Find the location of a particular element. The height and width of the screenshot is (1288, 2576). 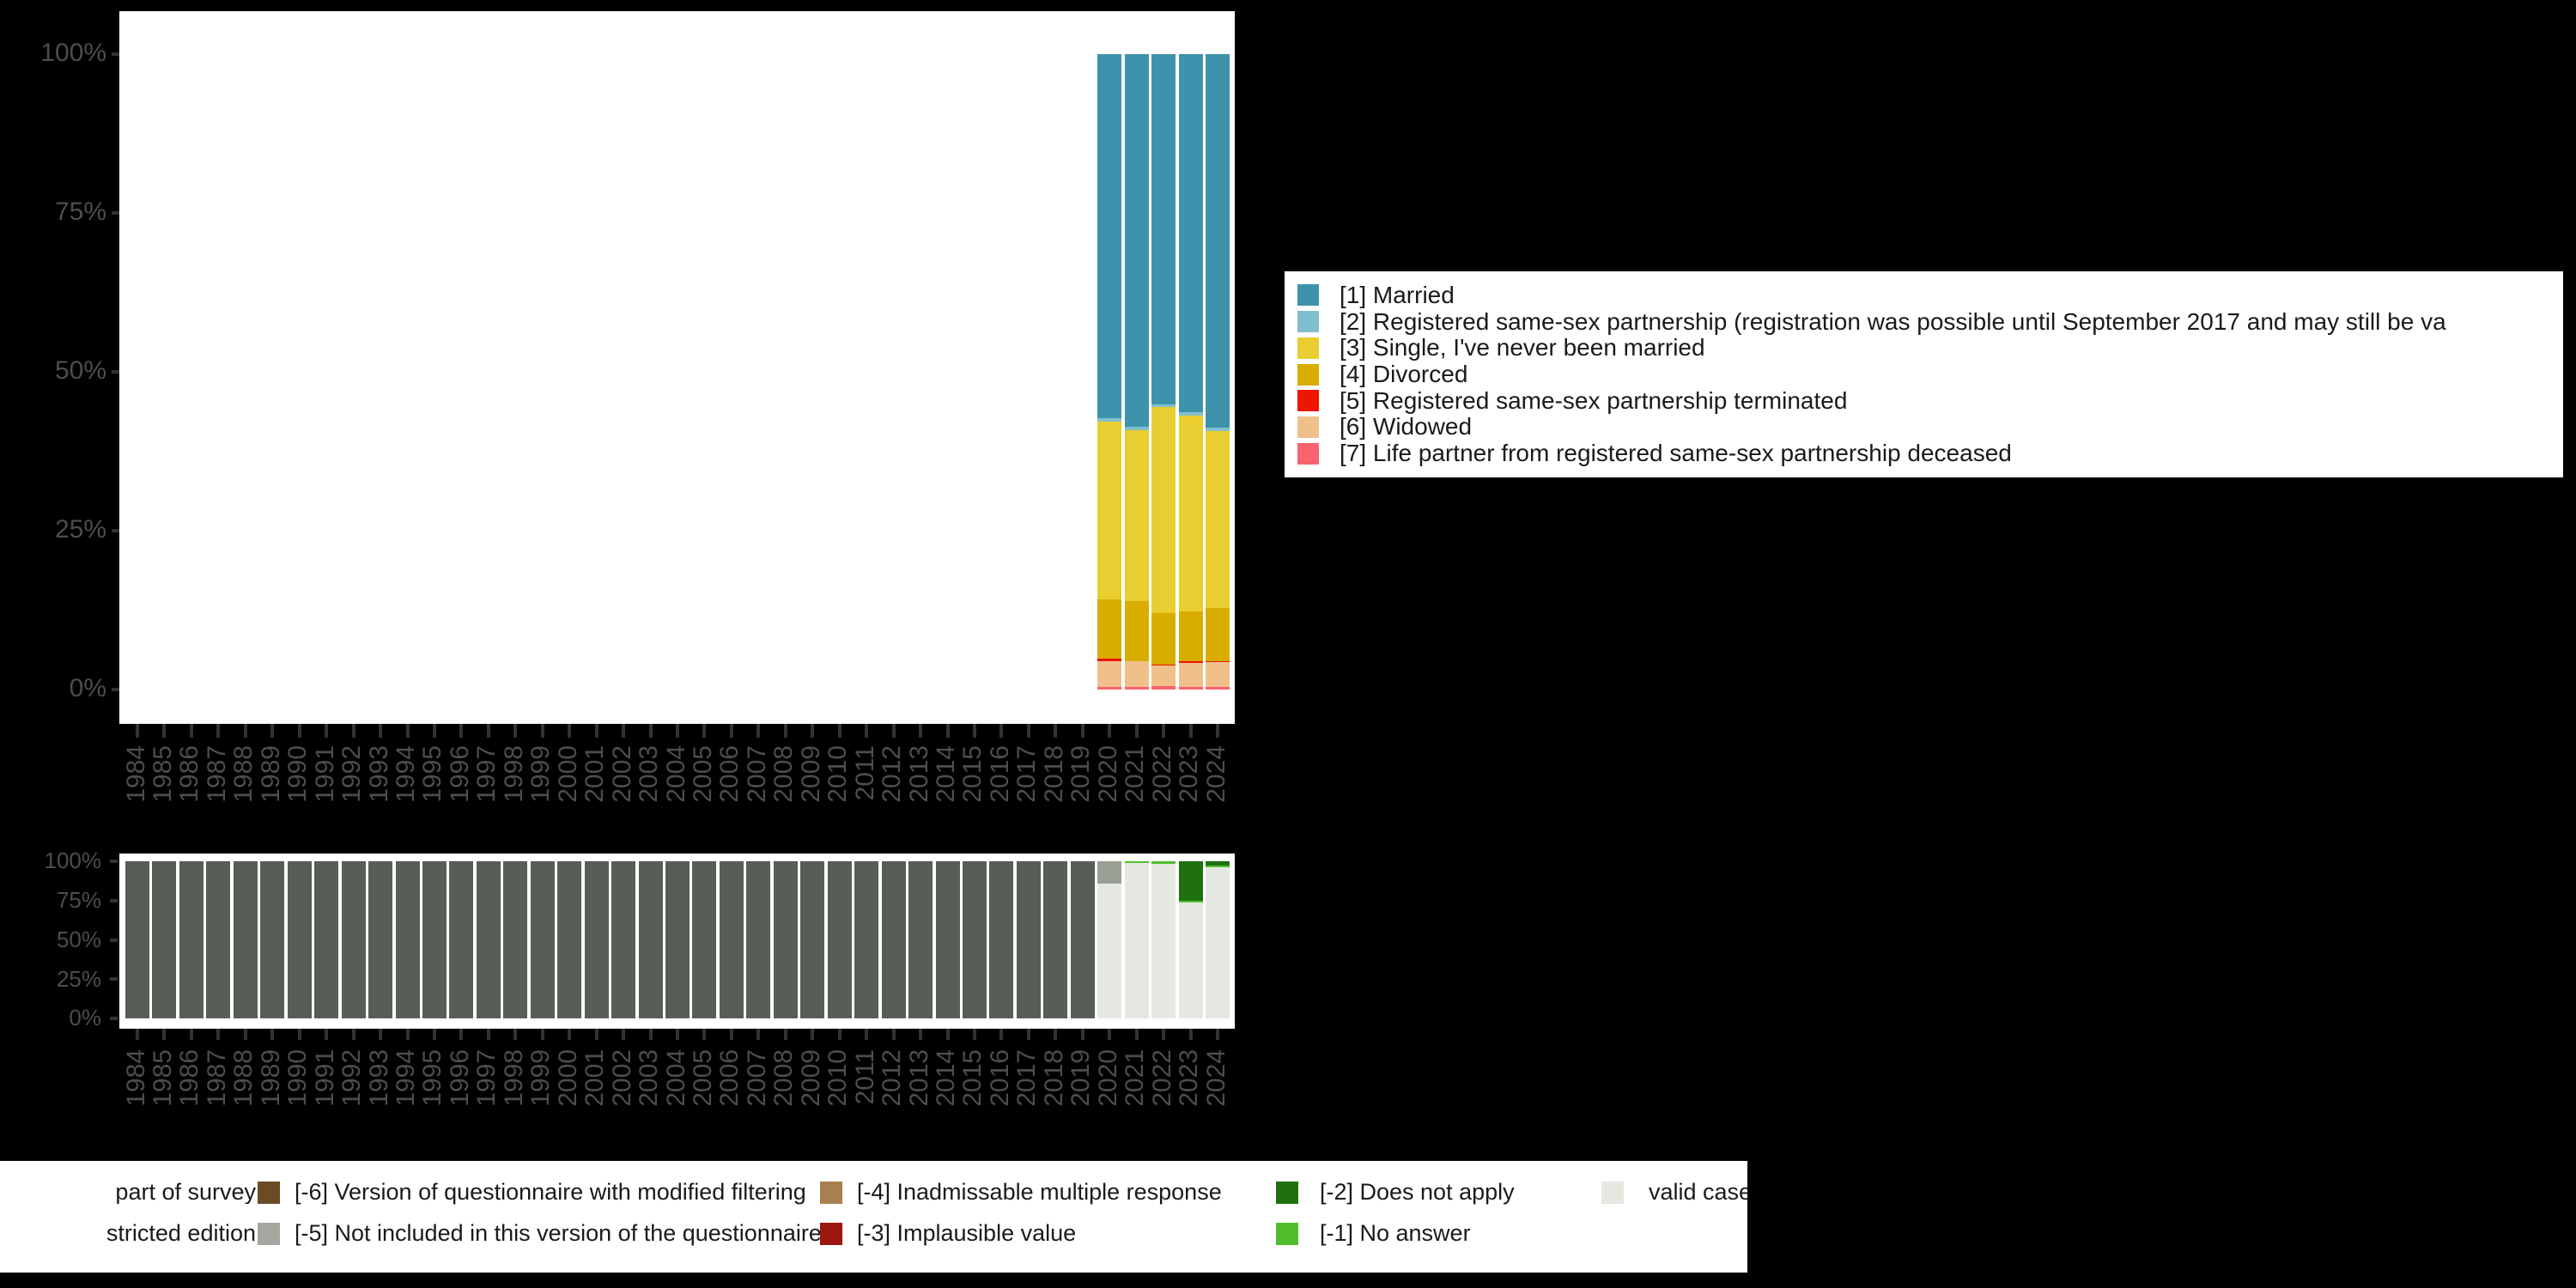

x-axis-year-label: 2013 is located at coordinates (918, 774).